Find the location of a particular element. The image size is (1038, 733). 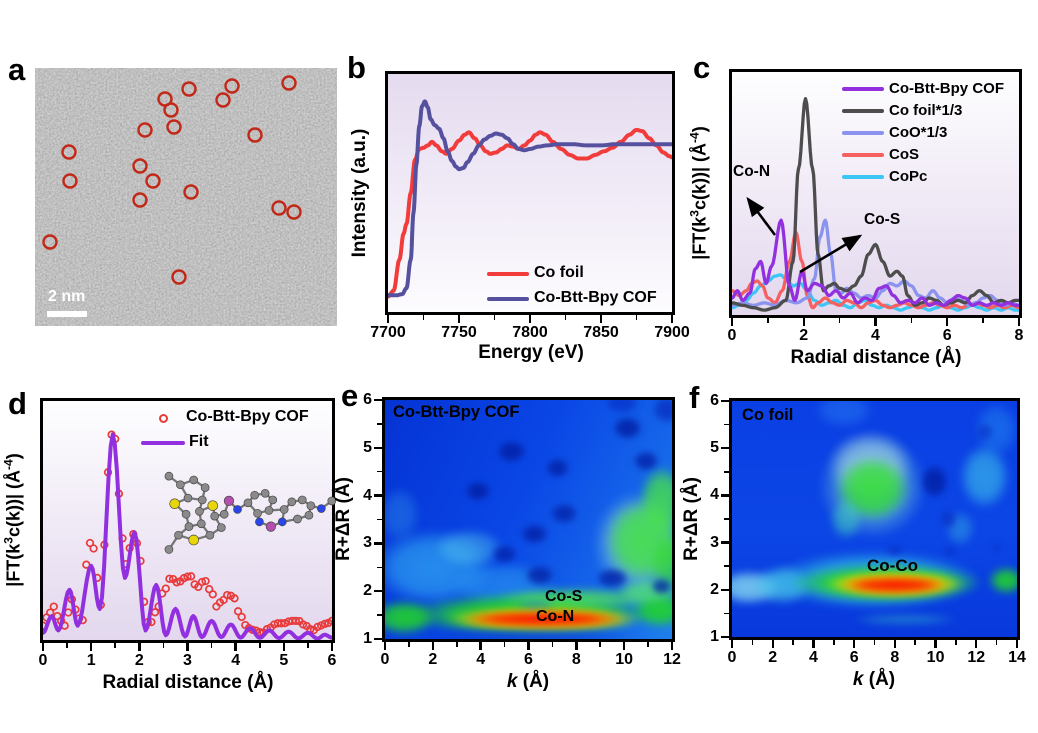

ylabel-part: c(k))| (Å is located at coordinates (13, 503).